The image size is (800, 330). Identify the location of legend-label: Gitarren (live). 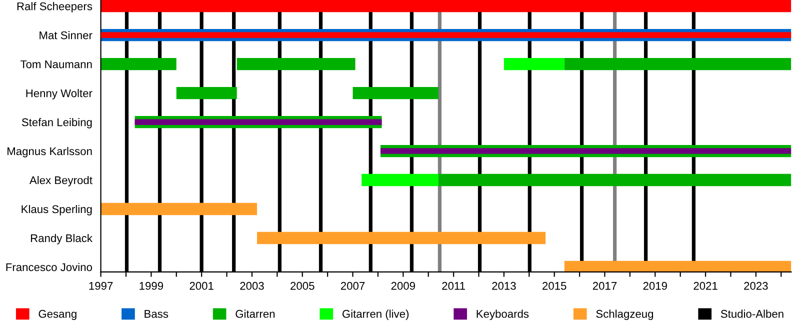
(375, 315).